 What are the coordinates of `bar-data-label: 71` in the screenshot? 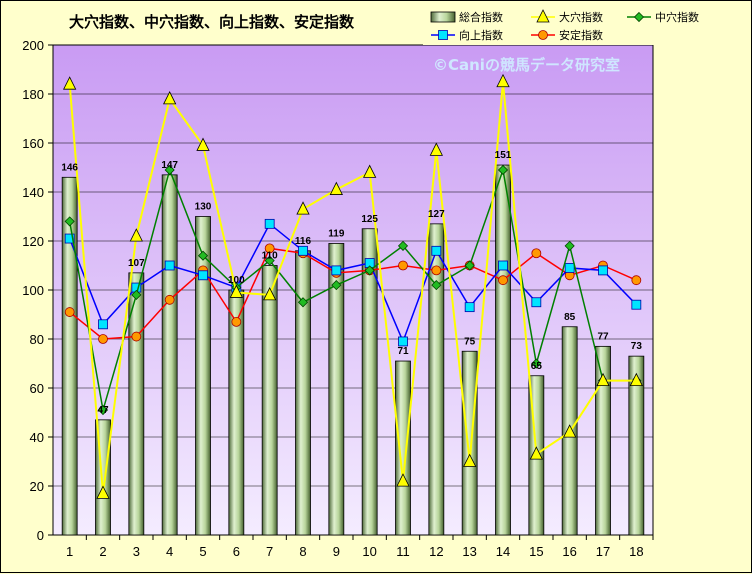 It's located at (403, 351).